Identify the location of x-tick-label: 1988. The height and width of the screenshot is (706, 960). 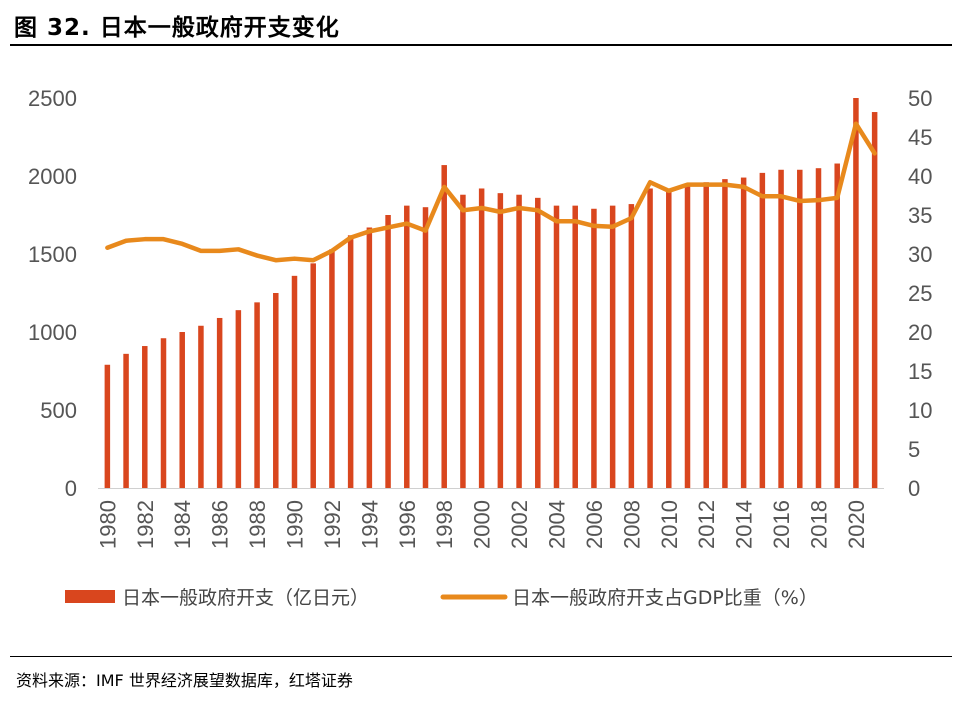
(257, 524).